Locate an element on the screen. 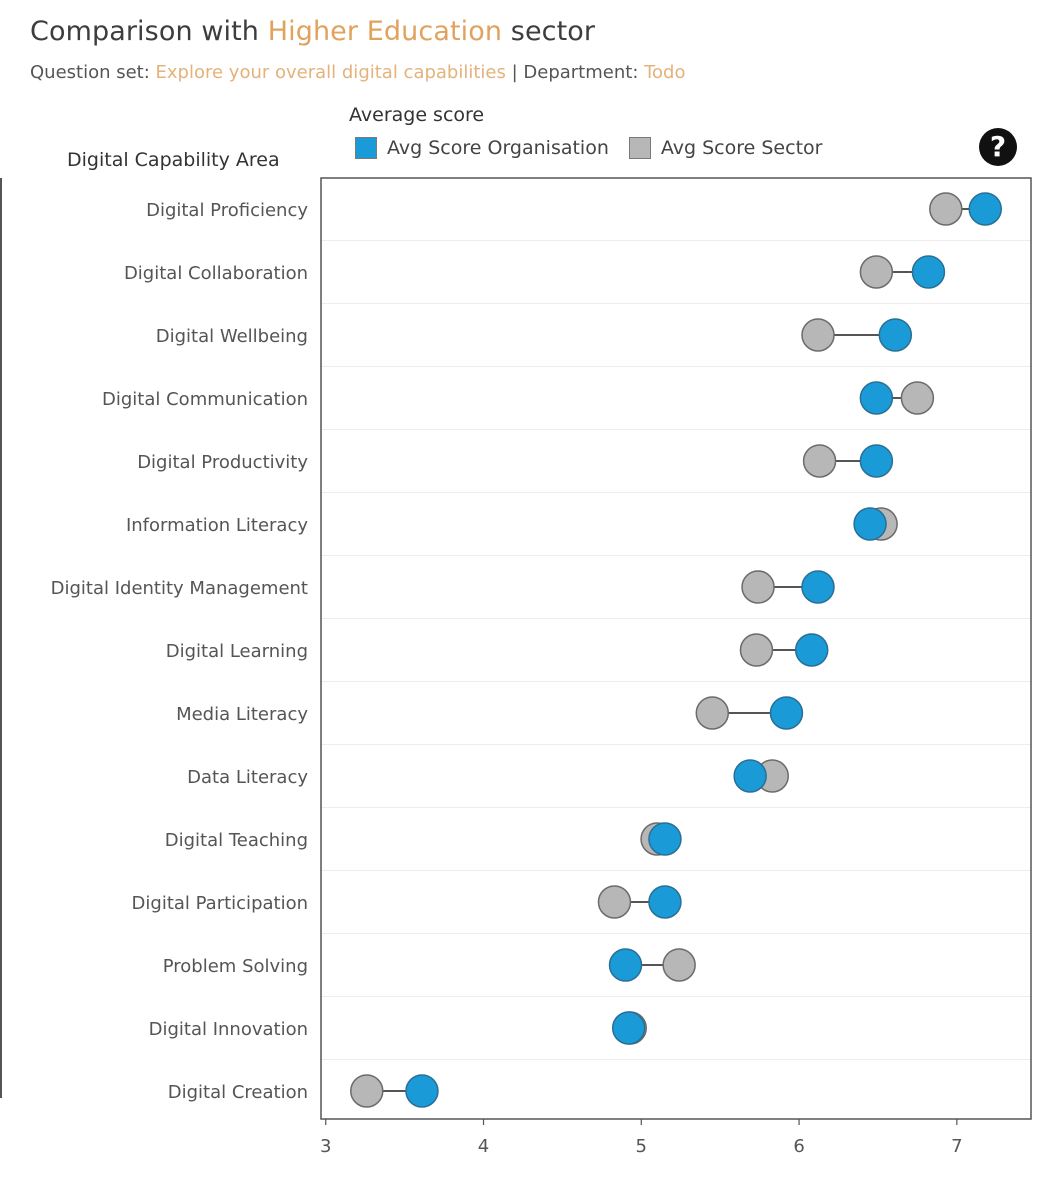 This screenshot has height=1179, width=1055. x-axis-ticks: 3 4 5 6 7 is located at coordinates (641, 1138).